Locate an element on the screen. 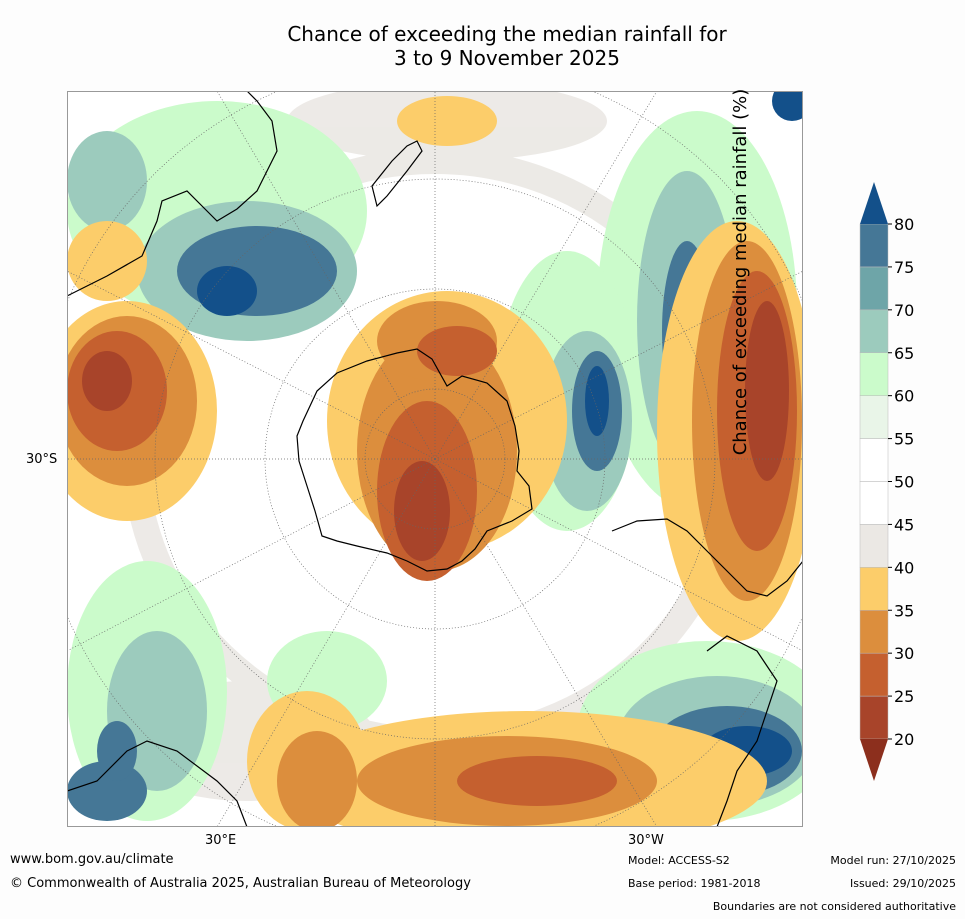 Image resolution: width=965 pixels, height=919 pixels. colorbar-tick-label: 35 is located at coordinates (904, 610).